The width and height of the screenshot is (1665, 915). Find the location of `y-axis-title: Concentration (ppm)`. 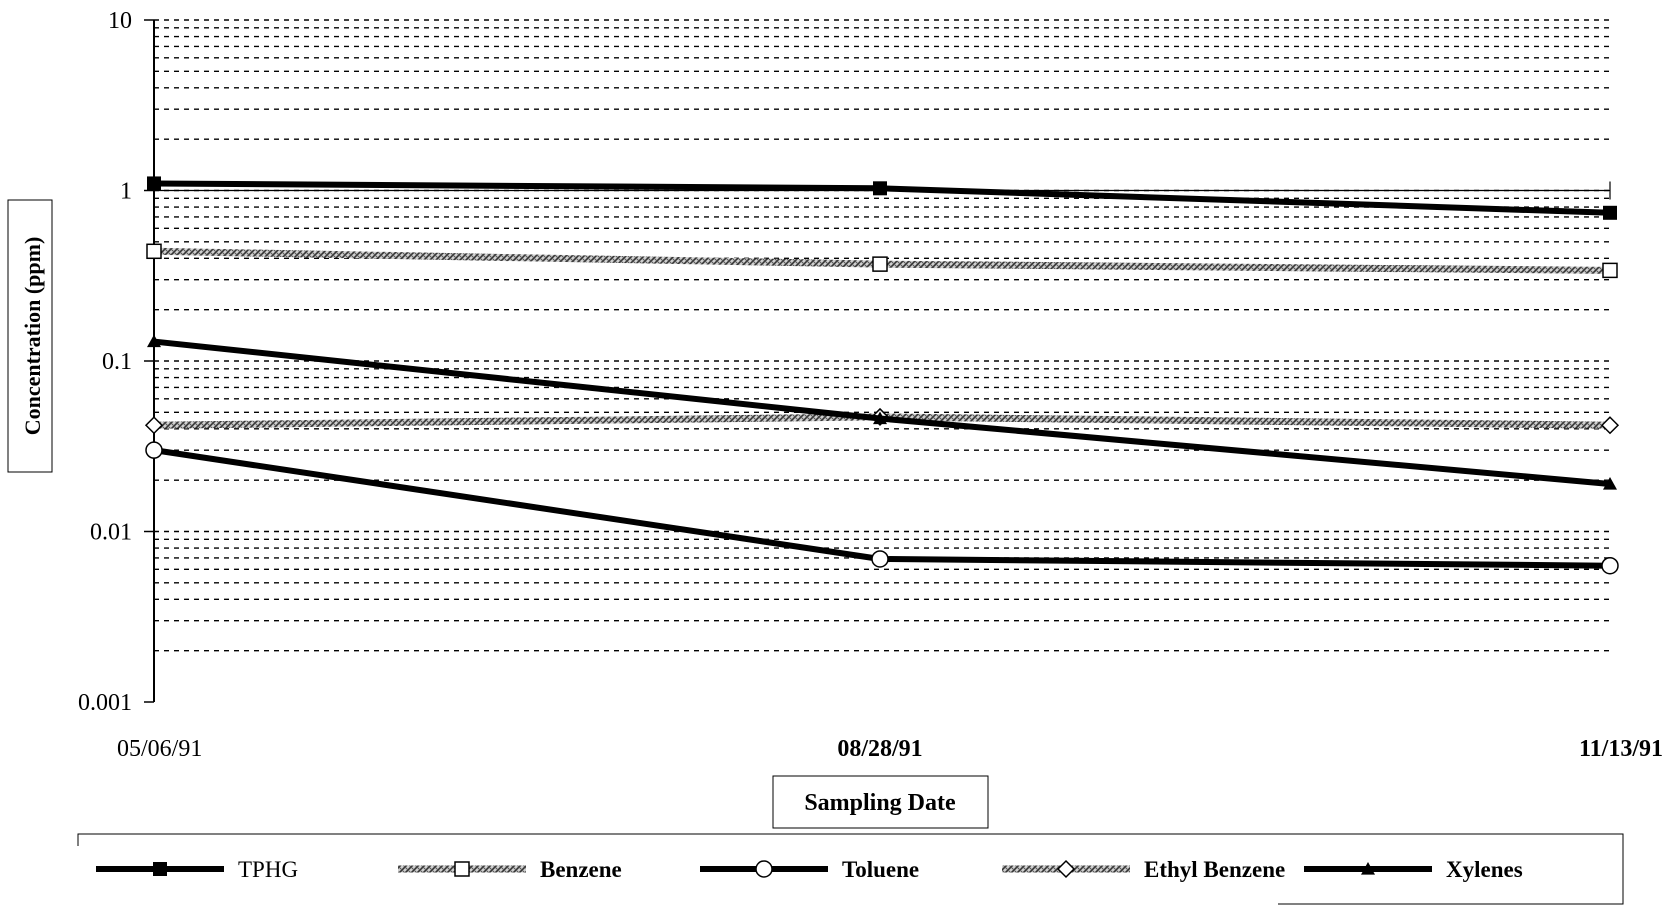

y-axis-title: Concentration (ppm) is located at coordinates (32, 336).